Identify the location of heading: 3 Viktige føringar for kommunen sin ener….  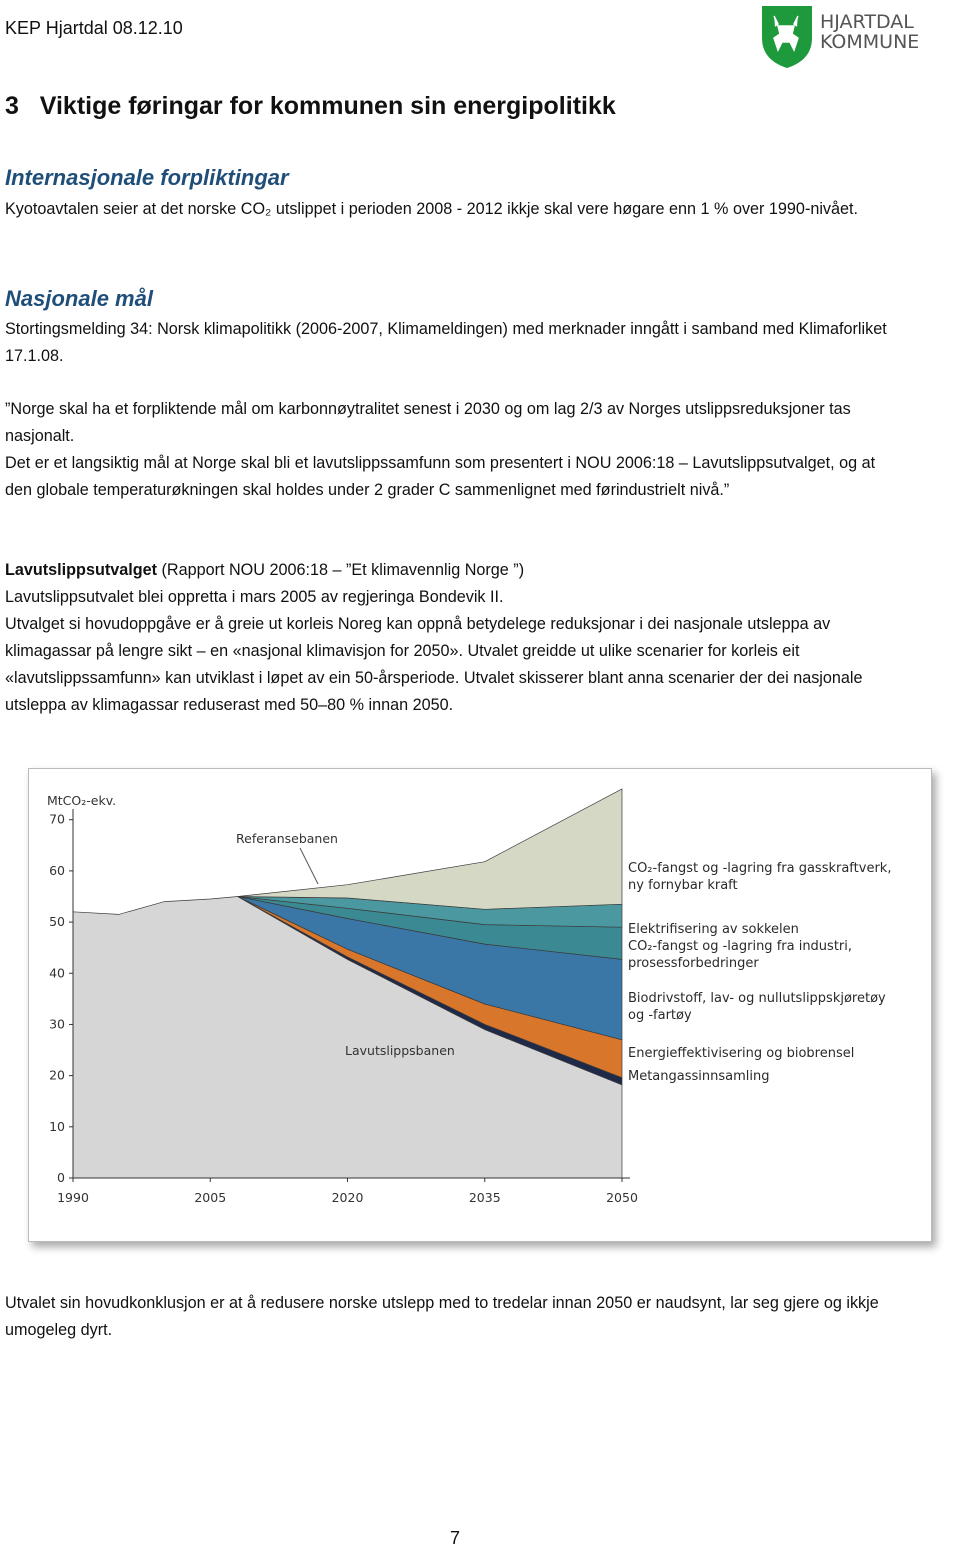
(310, 106).